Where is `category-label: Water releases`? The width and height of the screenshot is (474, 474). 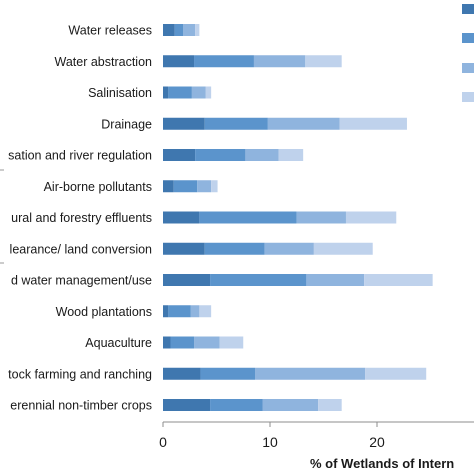
category-label: Water releases is located at coordinates (110, 31).